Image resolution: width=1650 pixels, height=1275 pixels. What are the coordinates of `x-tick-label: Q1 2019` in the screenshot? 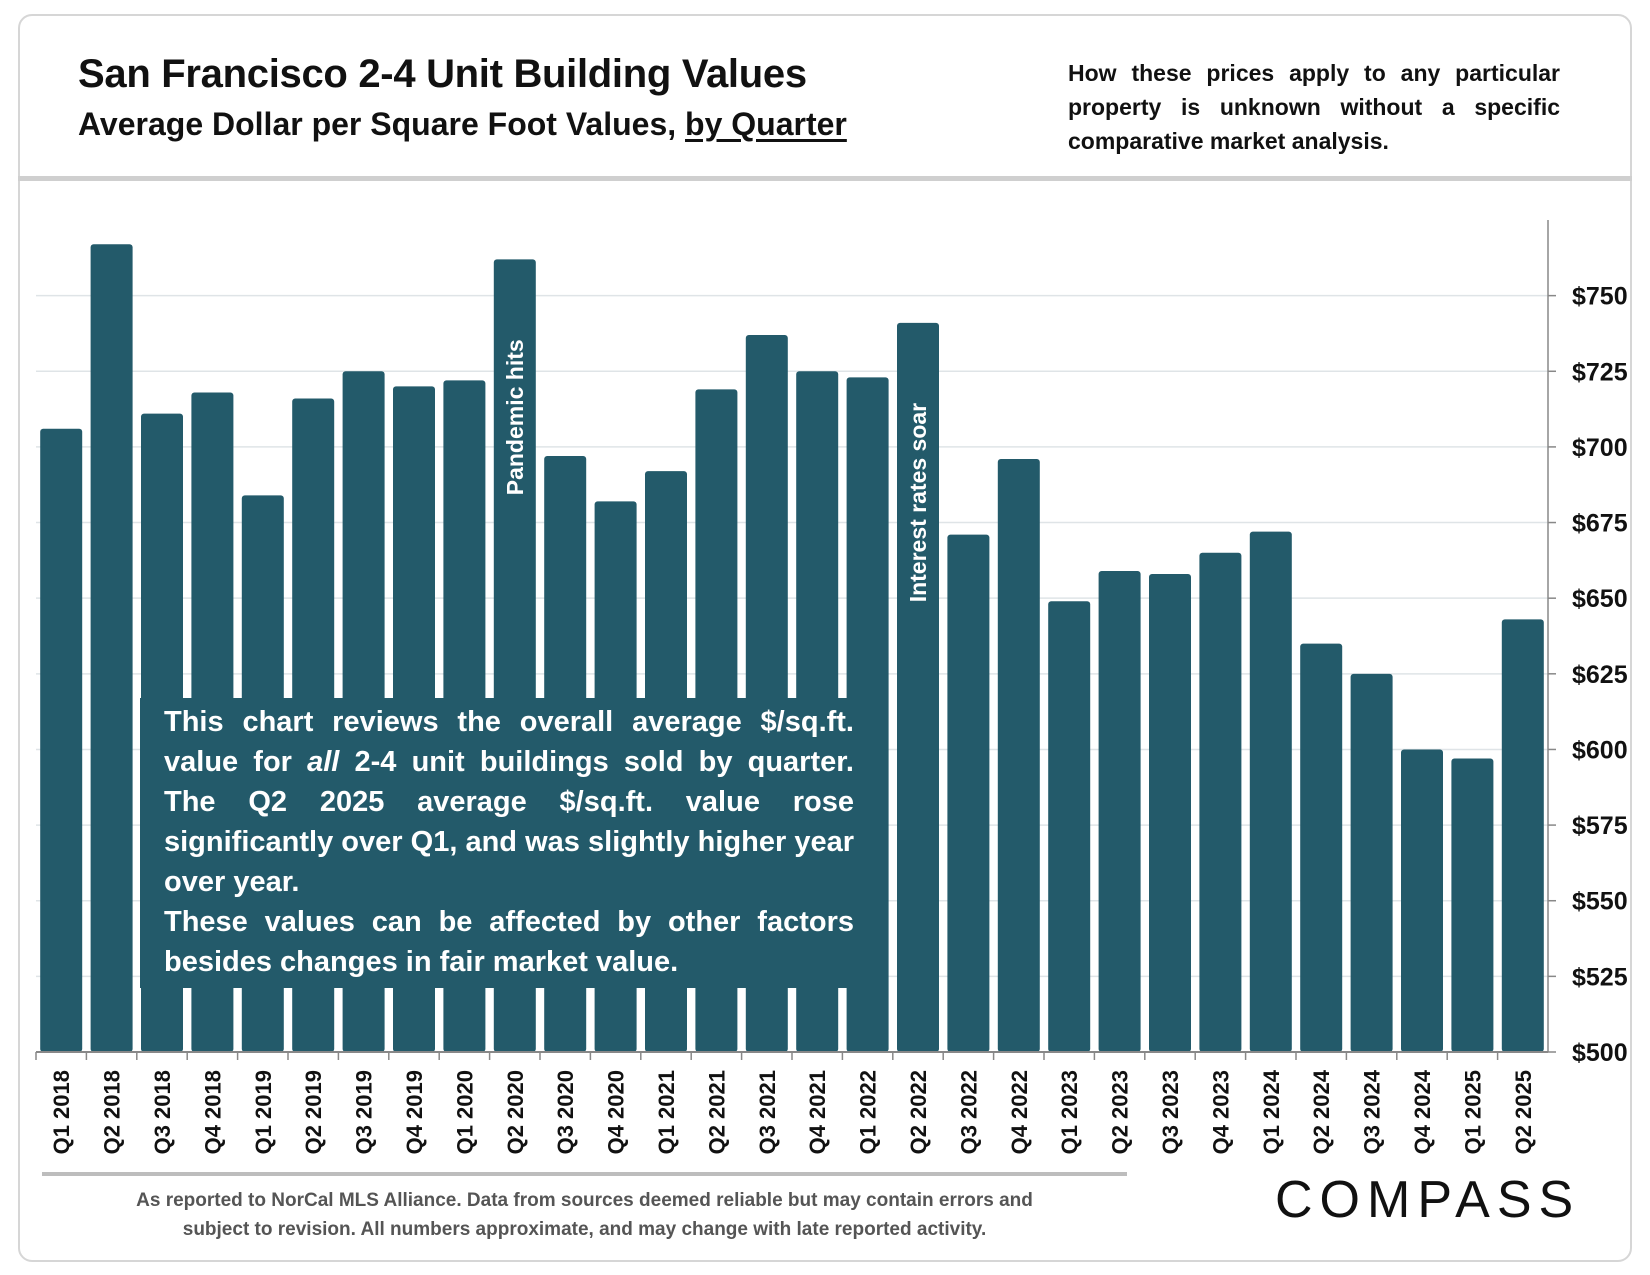 It's located at (263, 1112).